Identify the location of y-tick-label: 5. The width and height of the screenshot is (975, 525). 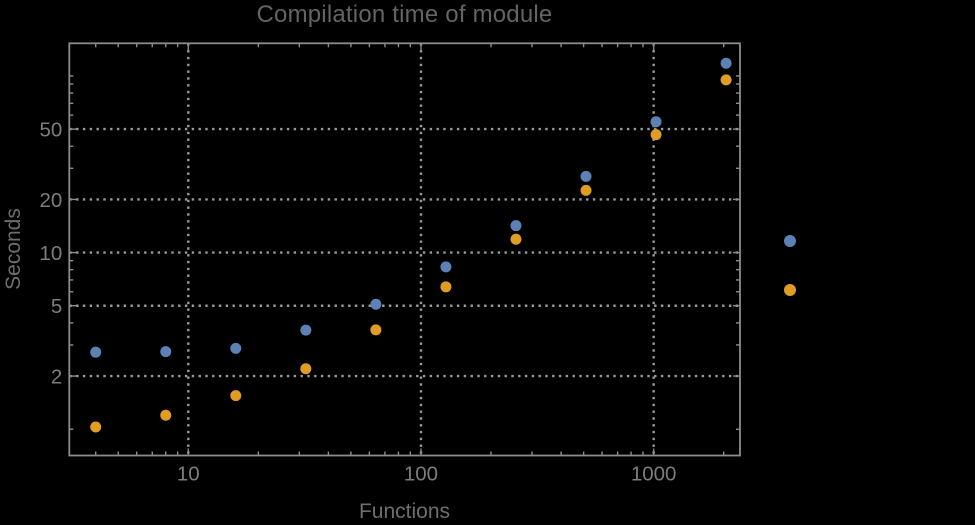
(56, 306).